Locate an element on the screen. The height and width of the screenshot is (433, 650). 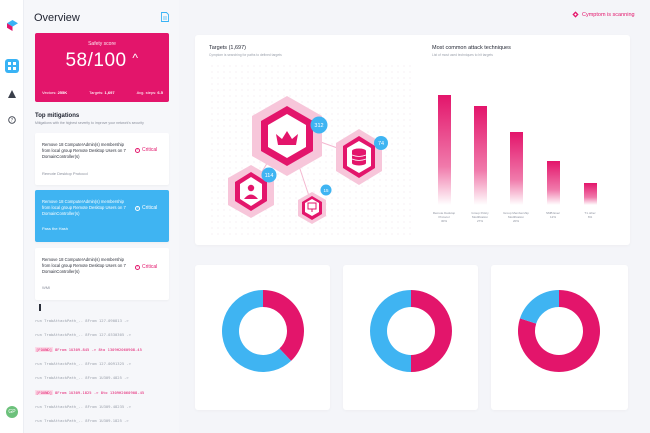
cymptom-logo-icon is located at coordinates (12, 25).